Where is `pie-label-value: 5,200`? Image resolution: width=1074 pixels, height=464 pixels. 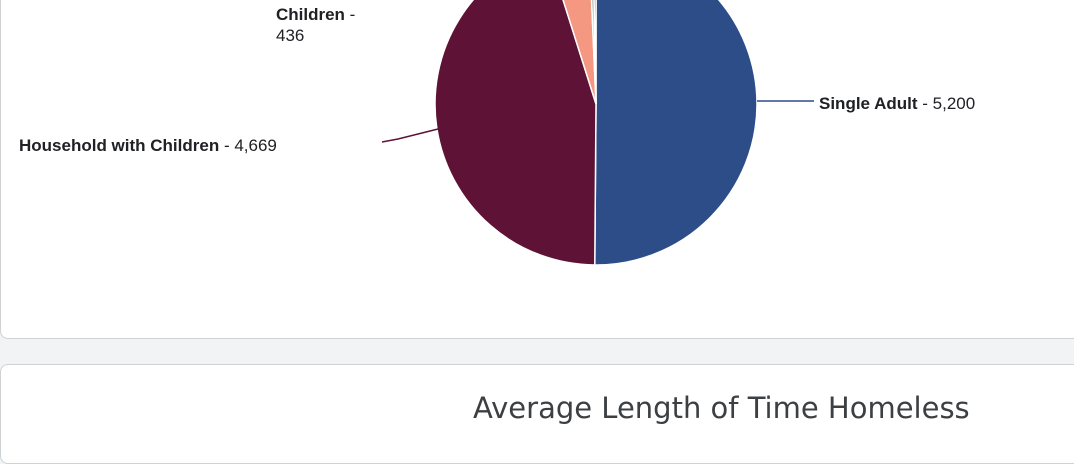 pie-label-value: 5,200 is located at coordinates (954, 103).